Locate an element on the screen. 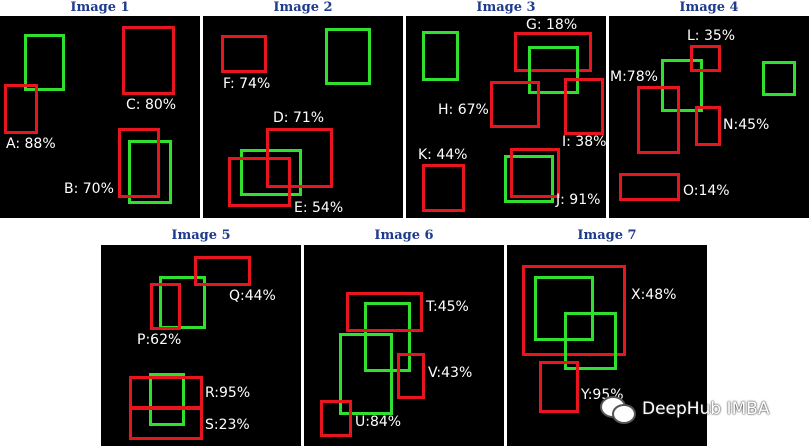 Image resolution: width=809 pixels, height=446 pixels. image-panel-6: T:45% V:43% U:84% is located at coordinates (404, 345).